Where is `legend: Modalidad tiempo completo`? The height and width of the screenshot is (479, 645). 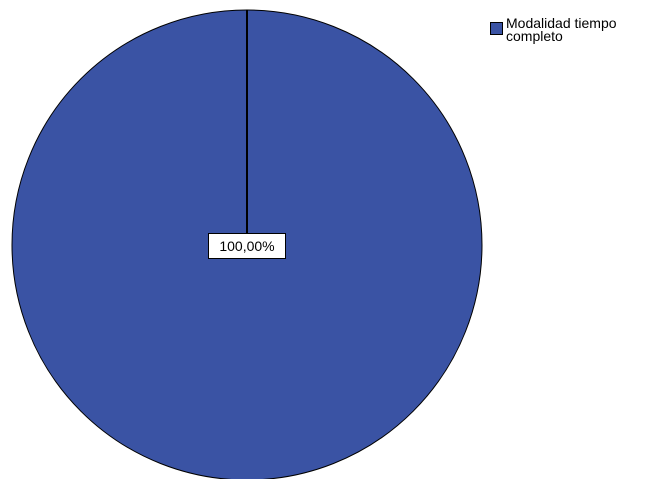
legend: Modalidad tiempo completo is located at coordinates (567, 29).